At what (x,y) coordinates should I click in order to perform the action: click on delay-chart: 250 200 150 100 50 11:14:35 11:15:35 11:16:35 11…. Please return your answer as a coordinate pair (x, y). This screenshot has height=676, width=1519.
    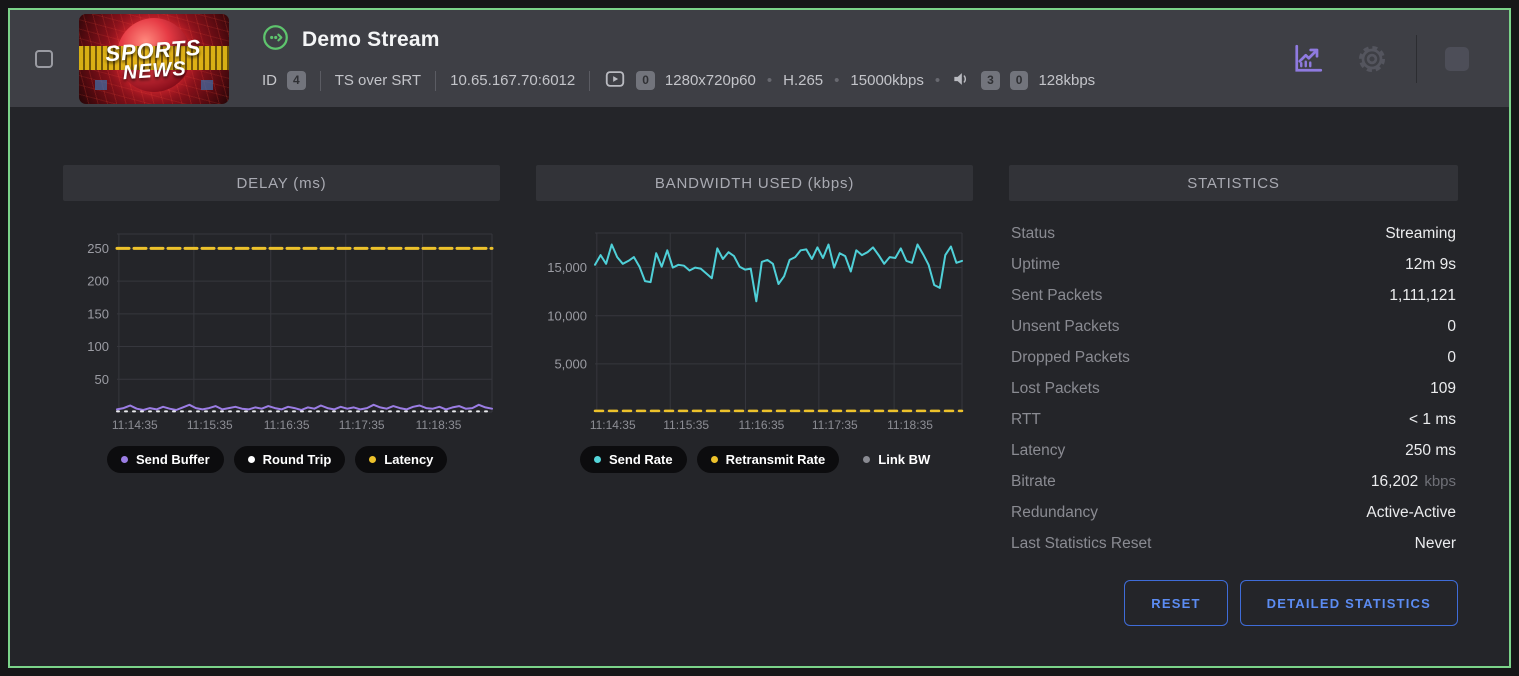
    Looking at the image, I should click on (281, 322).